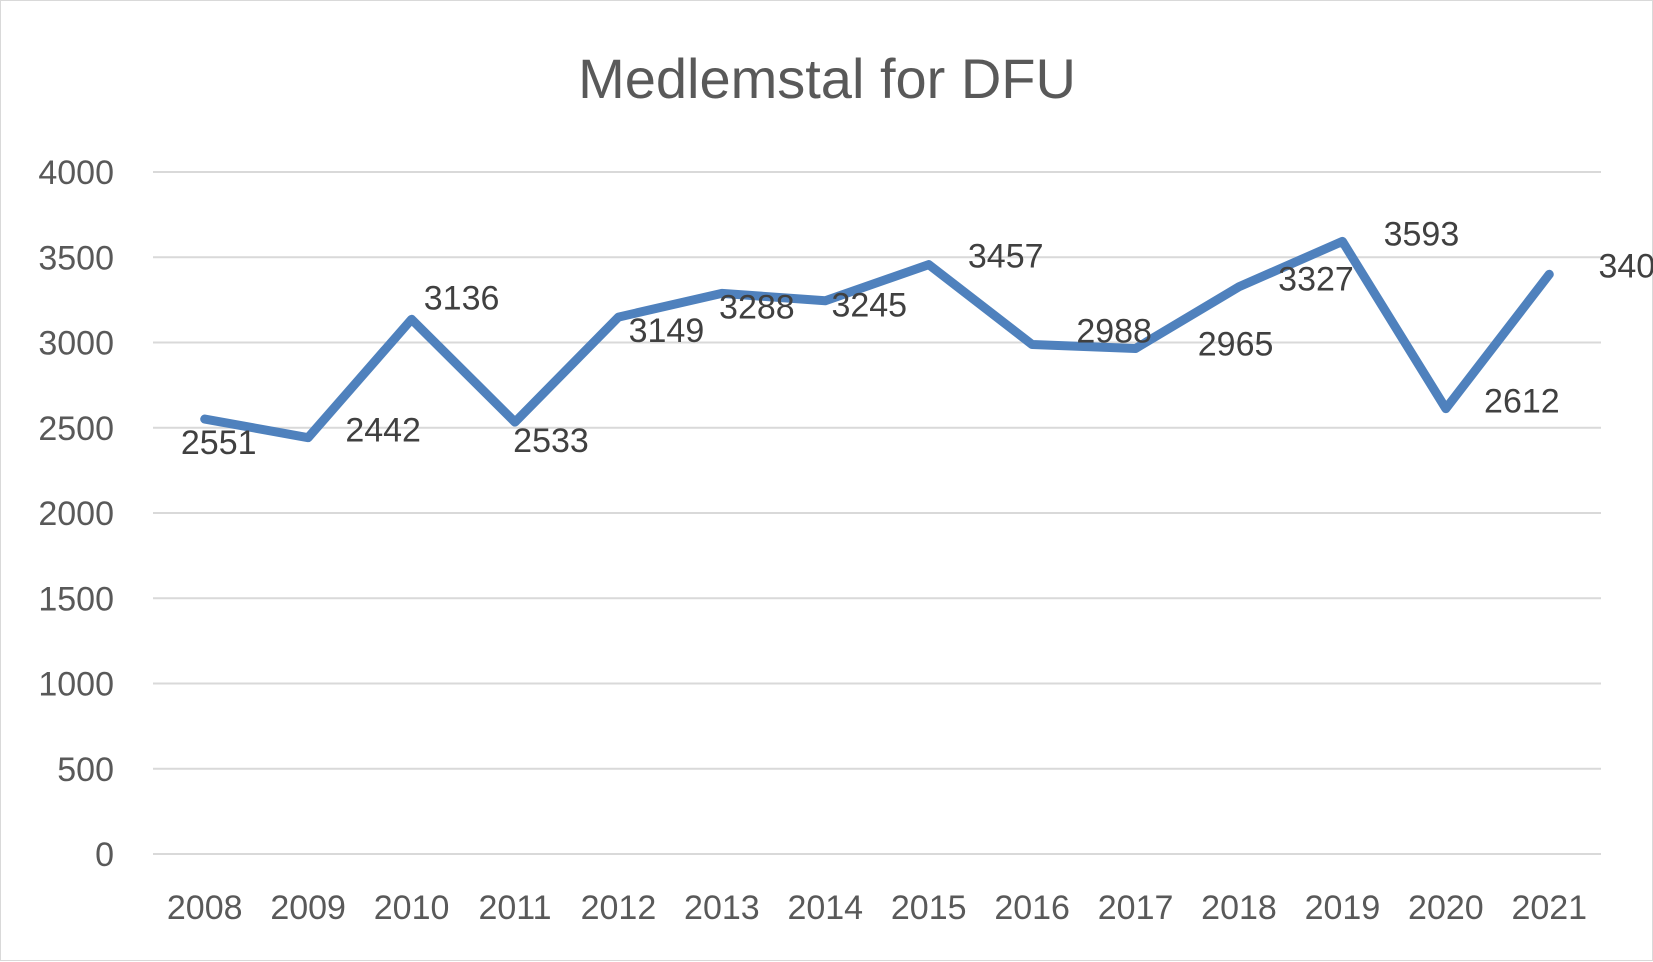 The height and width of the screenshot is (962, 1653). What do you see at coordinates (722, 908) in the screenshot?
I see `x-tick-label: 2013` at bounding box center [722, 908].